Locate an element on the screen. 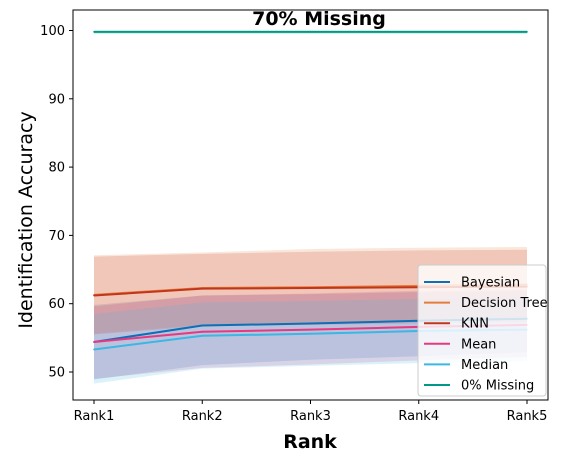  y-tick-label: 90 is located at coordinates (56, 99).